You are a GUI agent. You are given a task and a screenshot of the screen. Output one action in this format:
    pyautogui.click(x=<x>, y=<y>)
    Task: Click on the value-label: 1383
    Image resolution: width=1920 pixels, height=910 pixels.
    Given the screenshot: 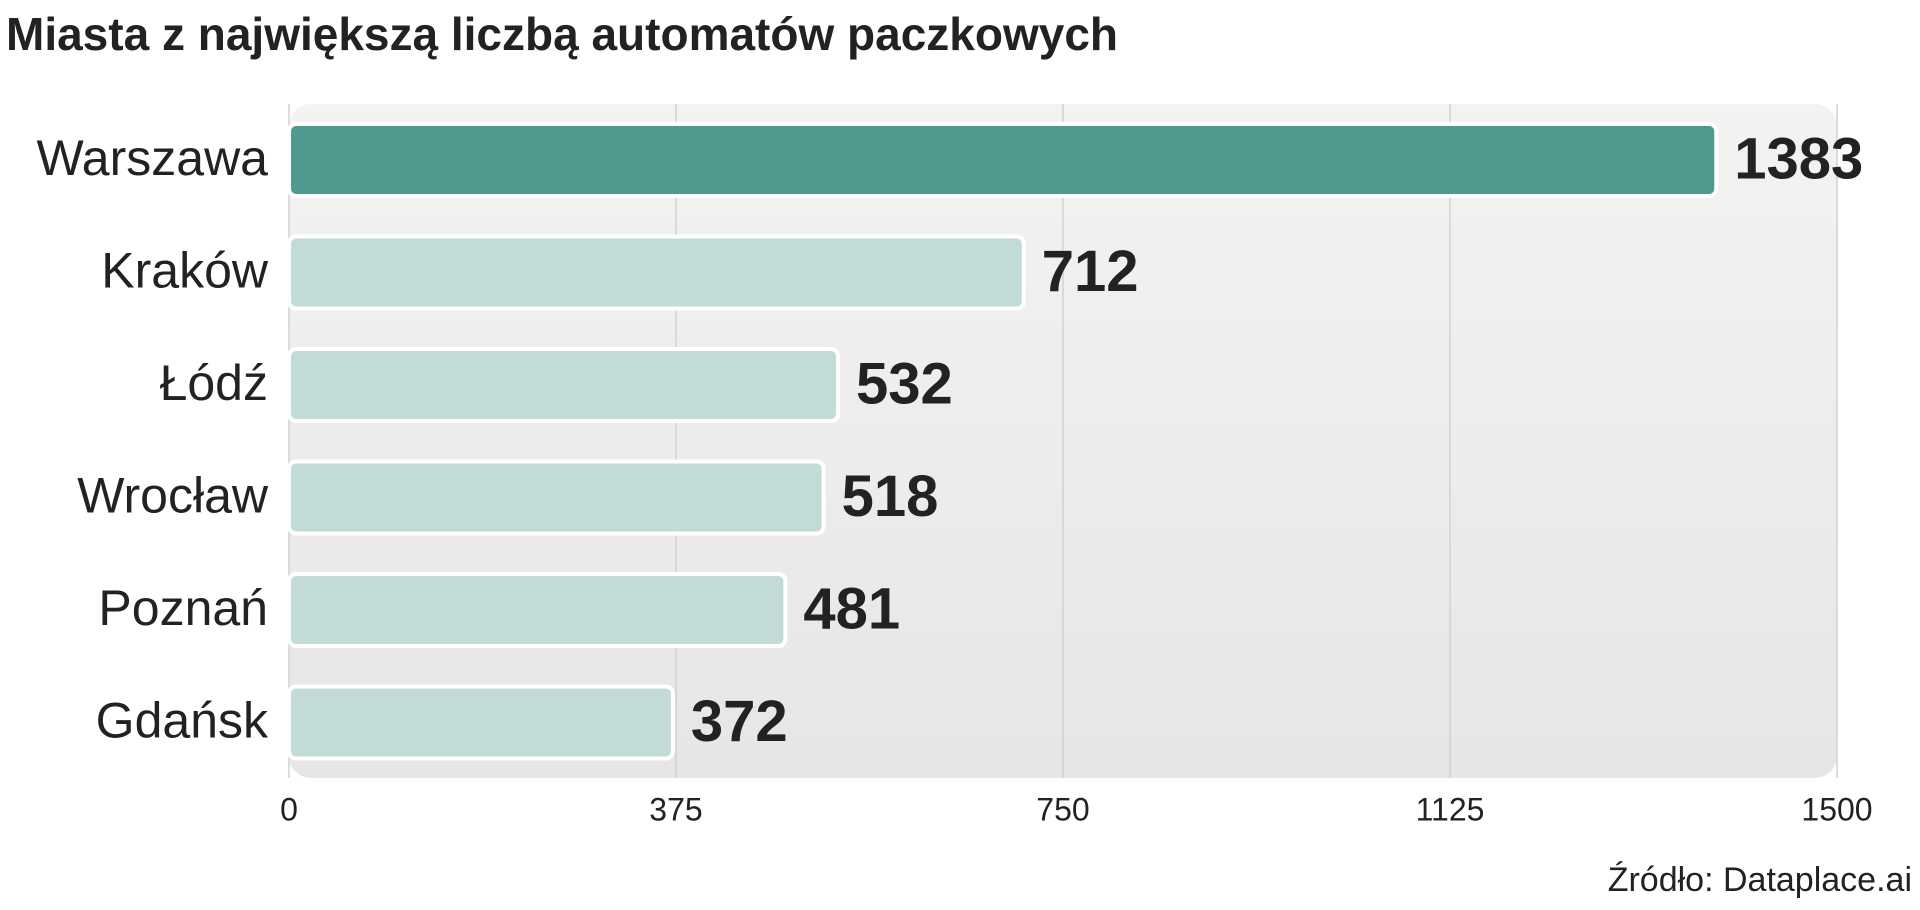 What is the action you would take?
    pyautogui.click(x=1798, y=158)
    